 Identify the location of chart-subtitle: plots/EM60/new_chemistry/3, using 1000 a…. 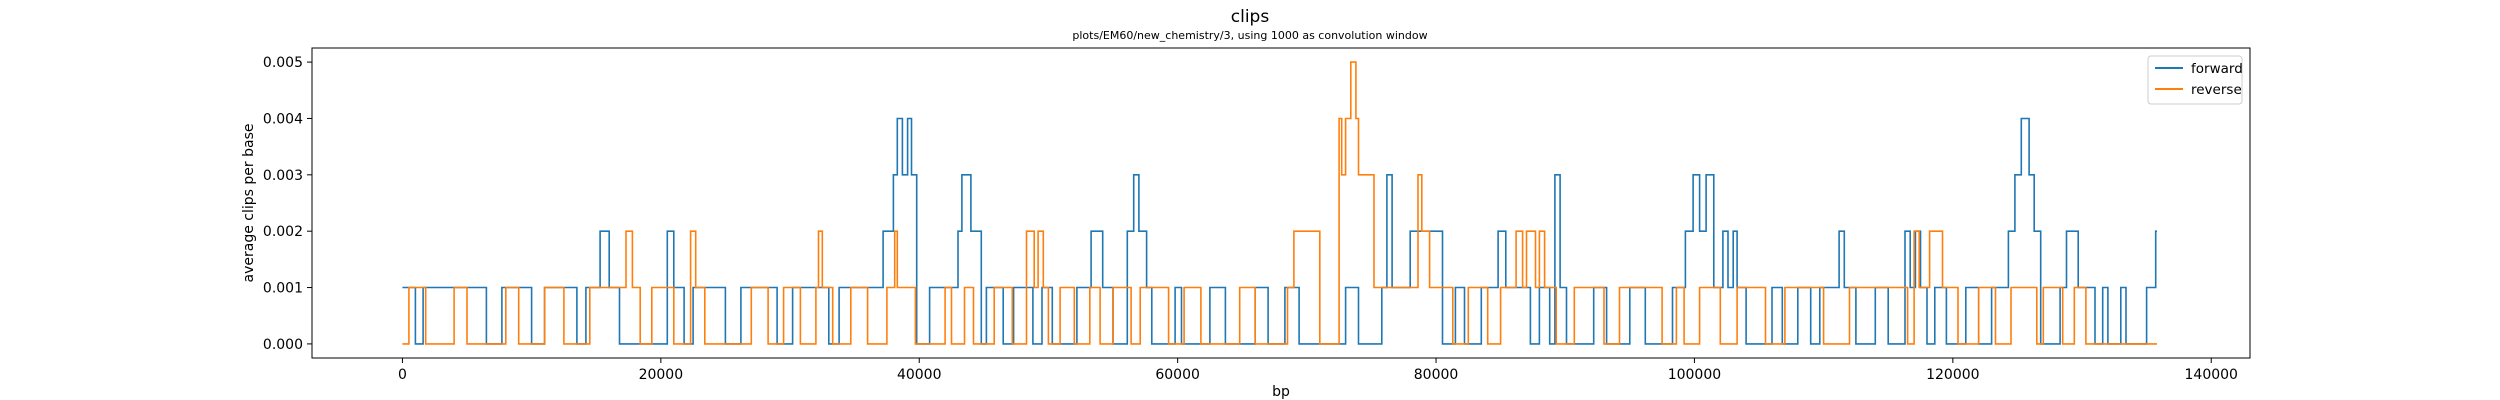
(1249, 35).